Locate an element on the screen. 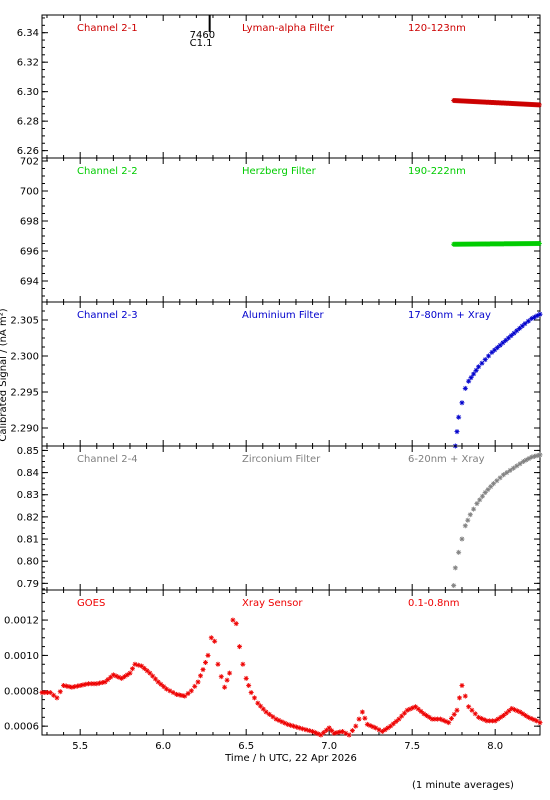 This screenshot has width=550, height=800. y-tick-label: 6.34 is located at coordinates (28, 33).